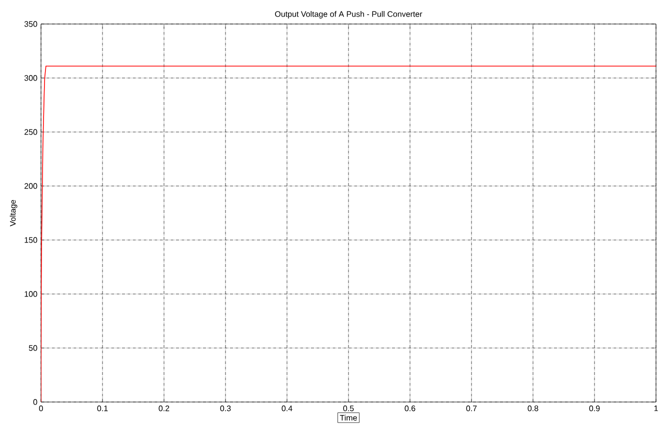 This screenshot has width=666, height=440. Describe the element at coordinates (348, 14) in the screenshot. I see `chart-title: Output Voltage of A Push - Pull Converter` at that location.